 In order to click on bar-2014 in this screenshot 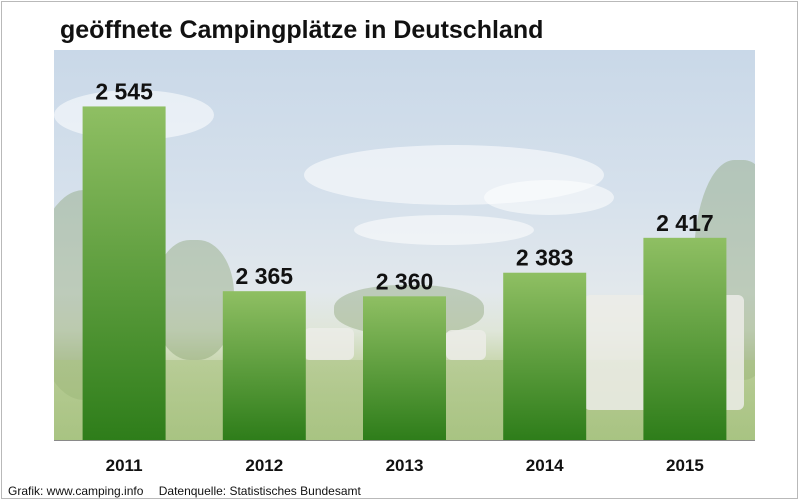, I will do `click(545, 356)`.